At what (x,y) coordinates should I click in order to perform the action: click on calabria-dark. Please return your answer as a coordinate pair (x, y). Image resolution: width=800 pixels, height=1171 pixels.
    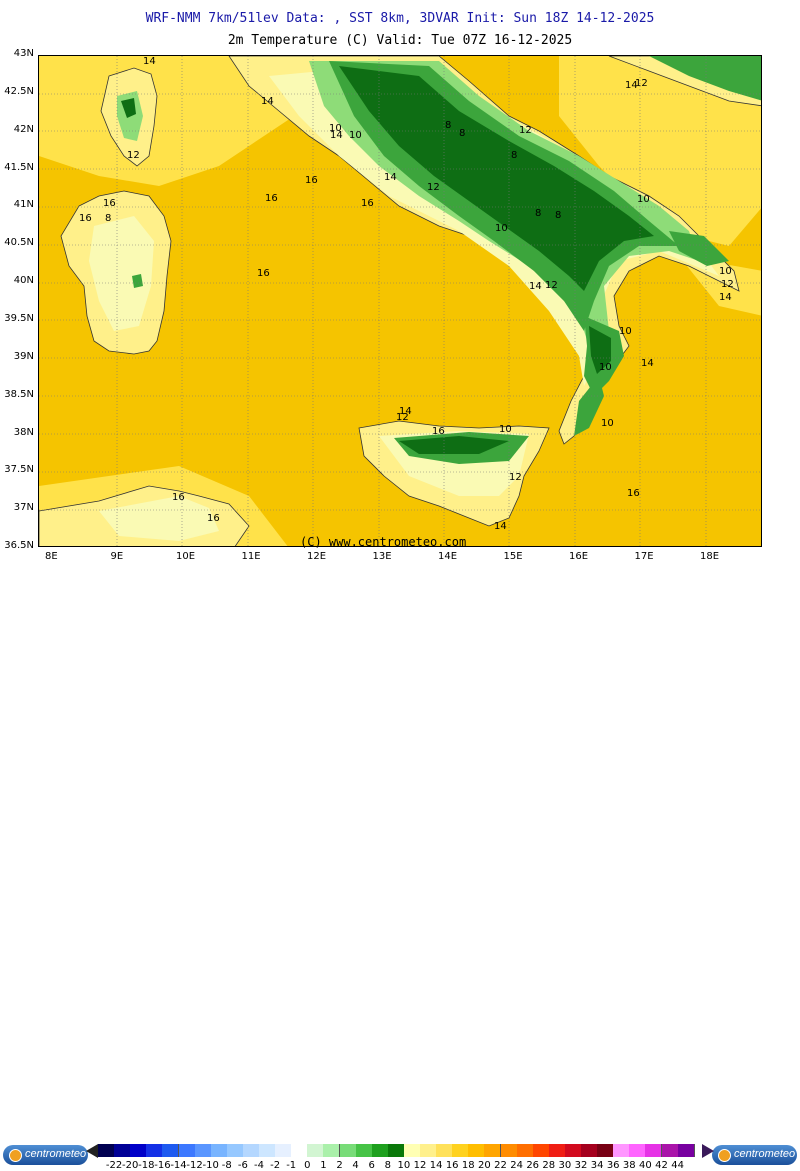
    Looking at the image, I should click on (600, 350).